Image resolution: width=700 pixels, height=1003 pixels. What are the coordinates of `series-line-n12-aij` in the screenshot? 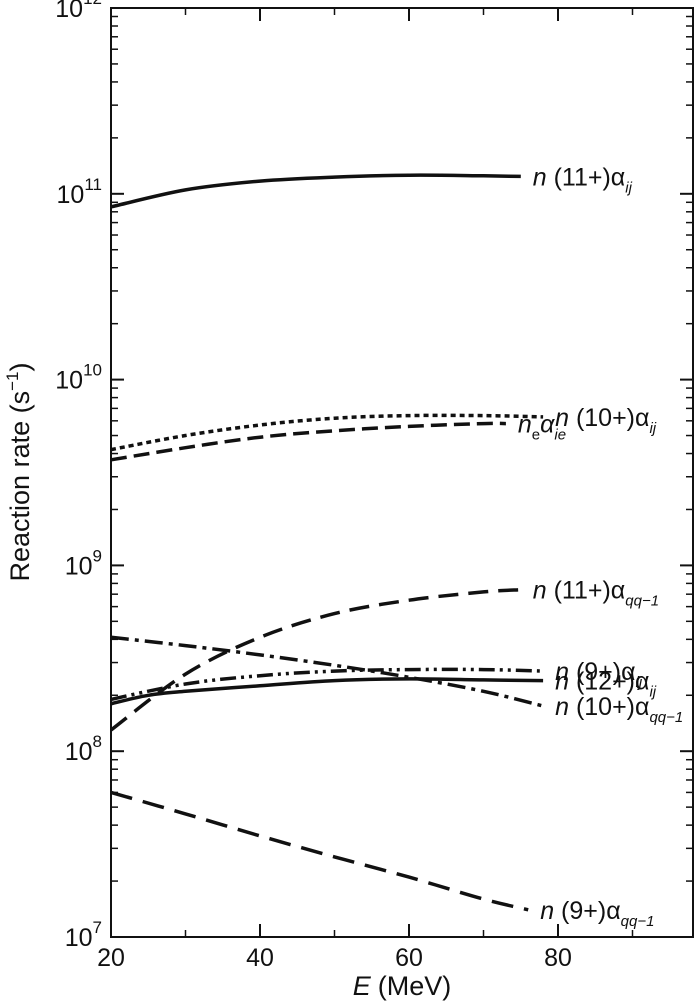 It's located at (327, 691).